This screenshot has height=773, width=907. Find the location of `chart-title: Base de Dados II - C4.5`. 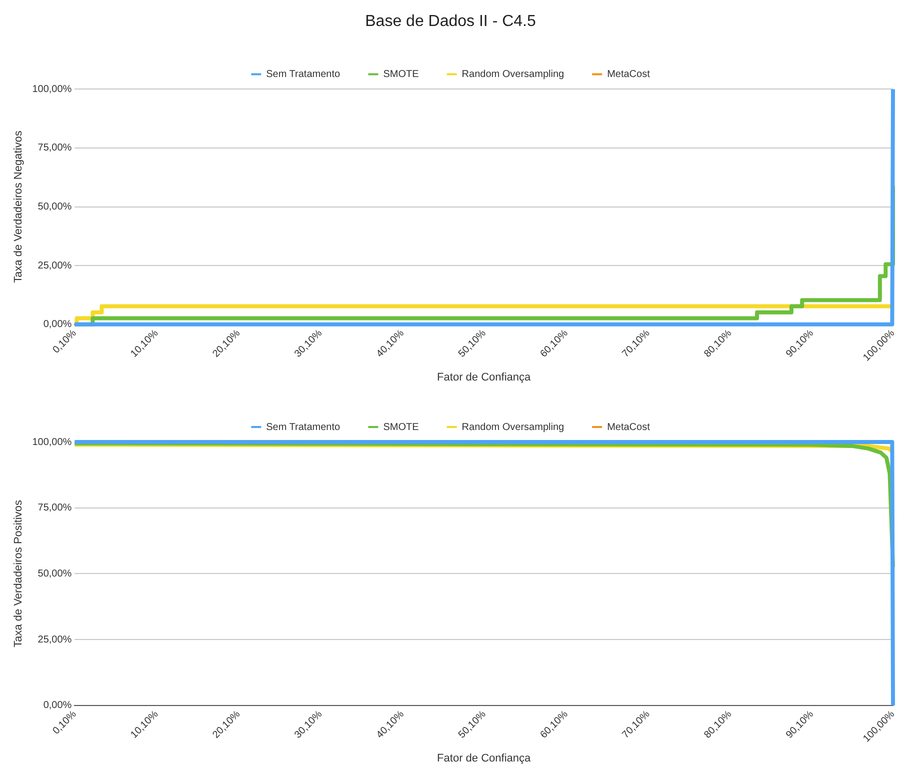

chart-title: Base de Dados II - C4.5 is located at coordinates (450, 21).